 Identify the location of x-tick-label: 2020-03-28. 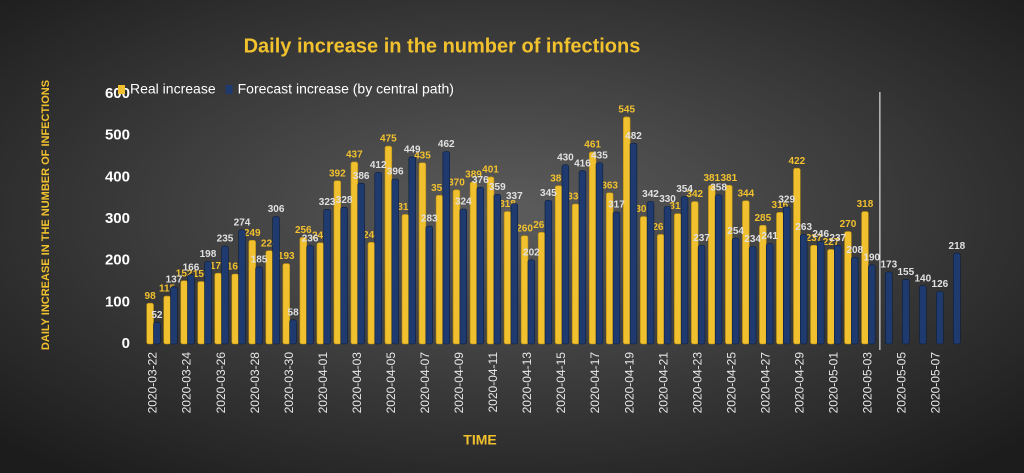
(255, 383).